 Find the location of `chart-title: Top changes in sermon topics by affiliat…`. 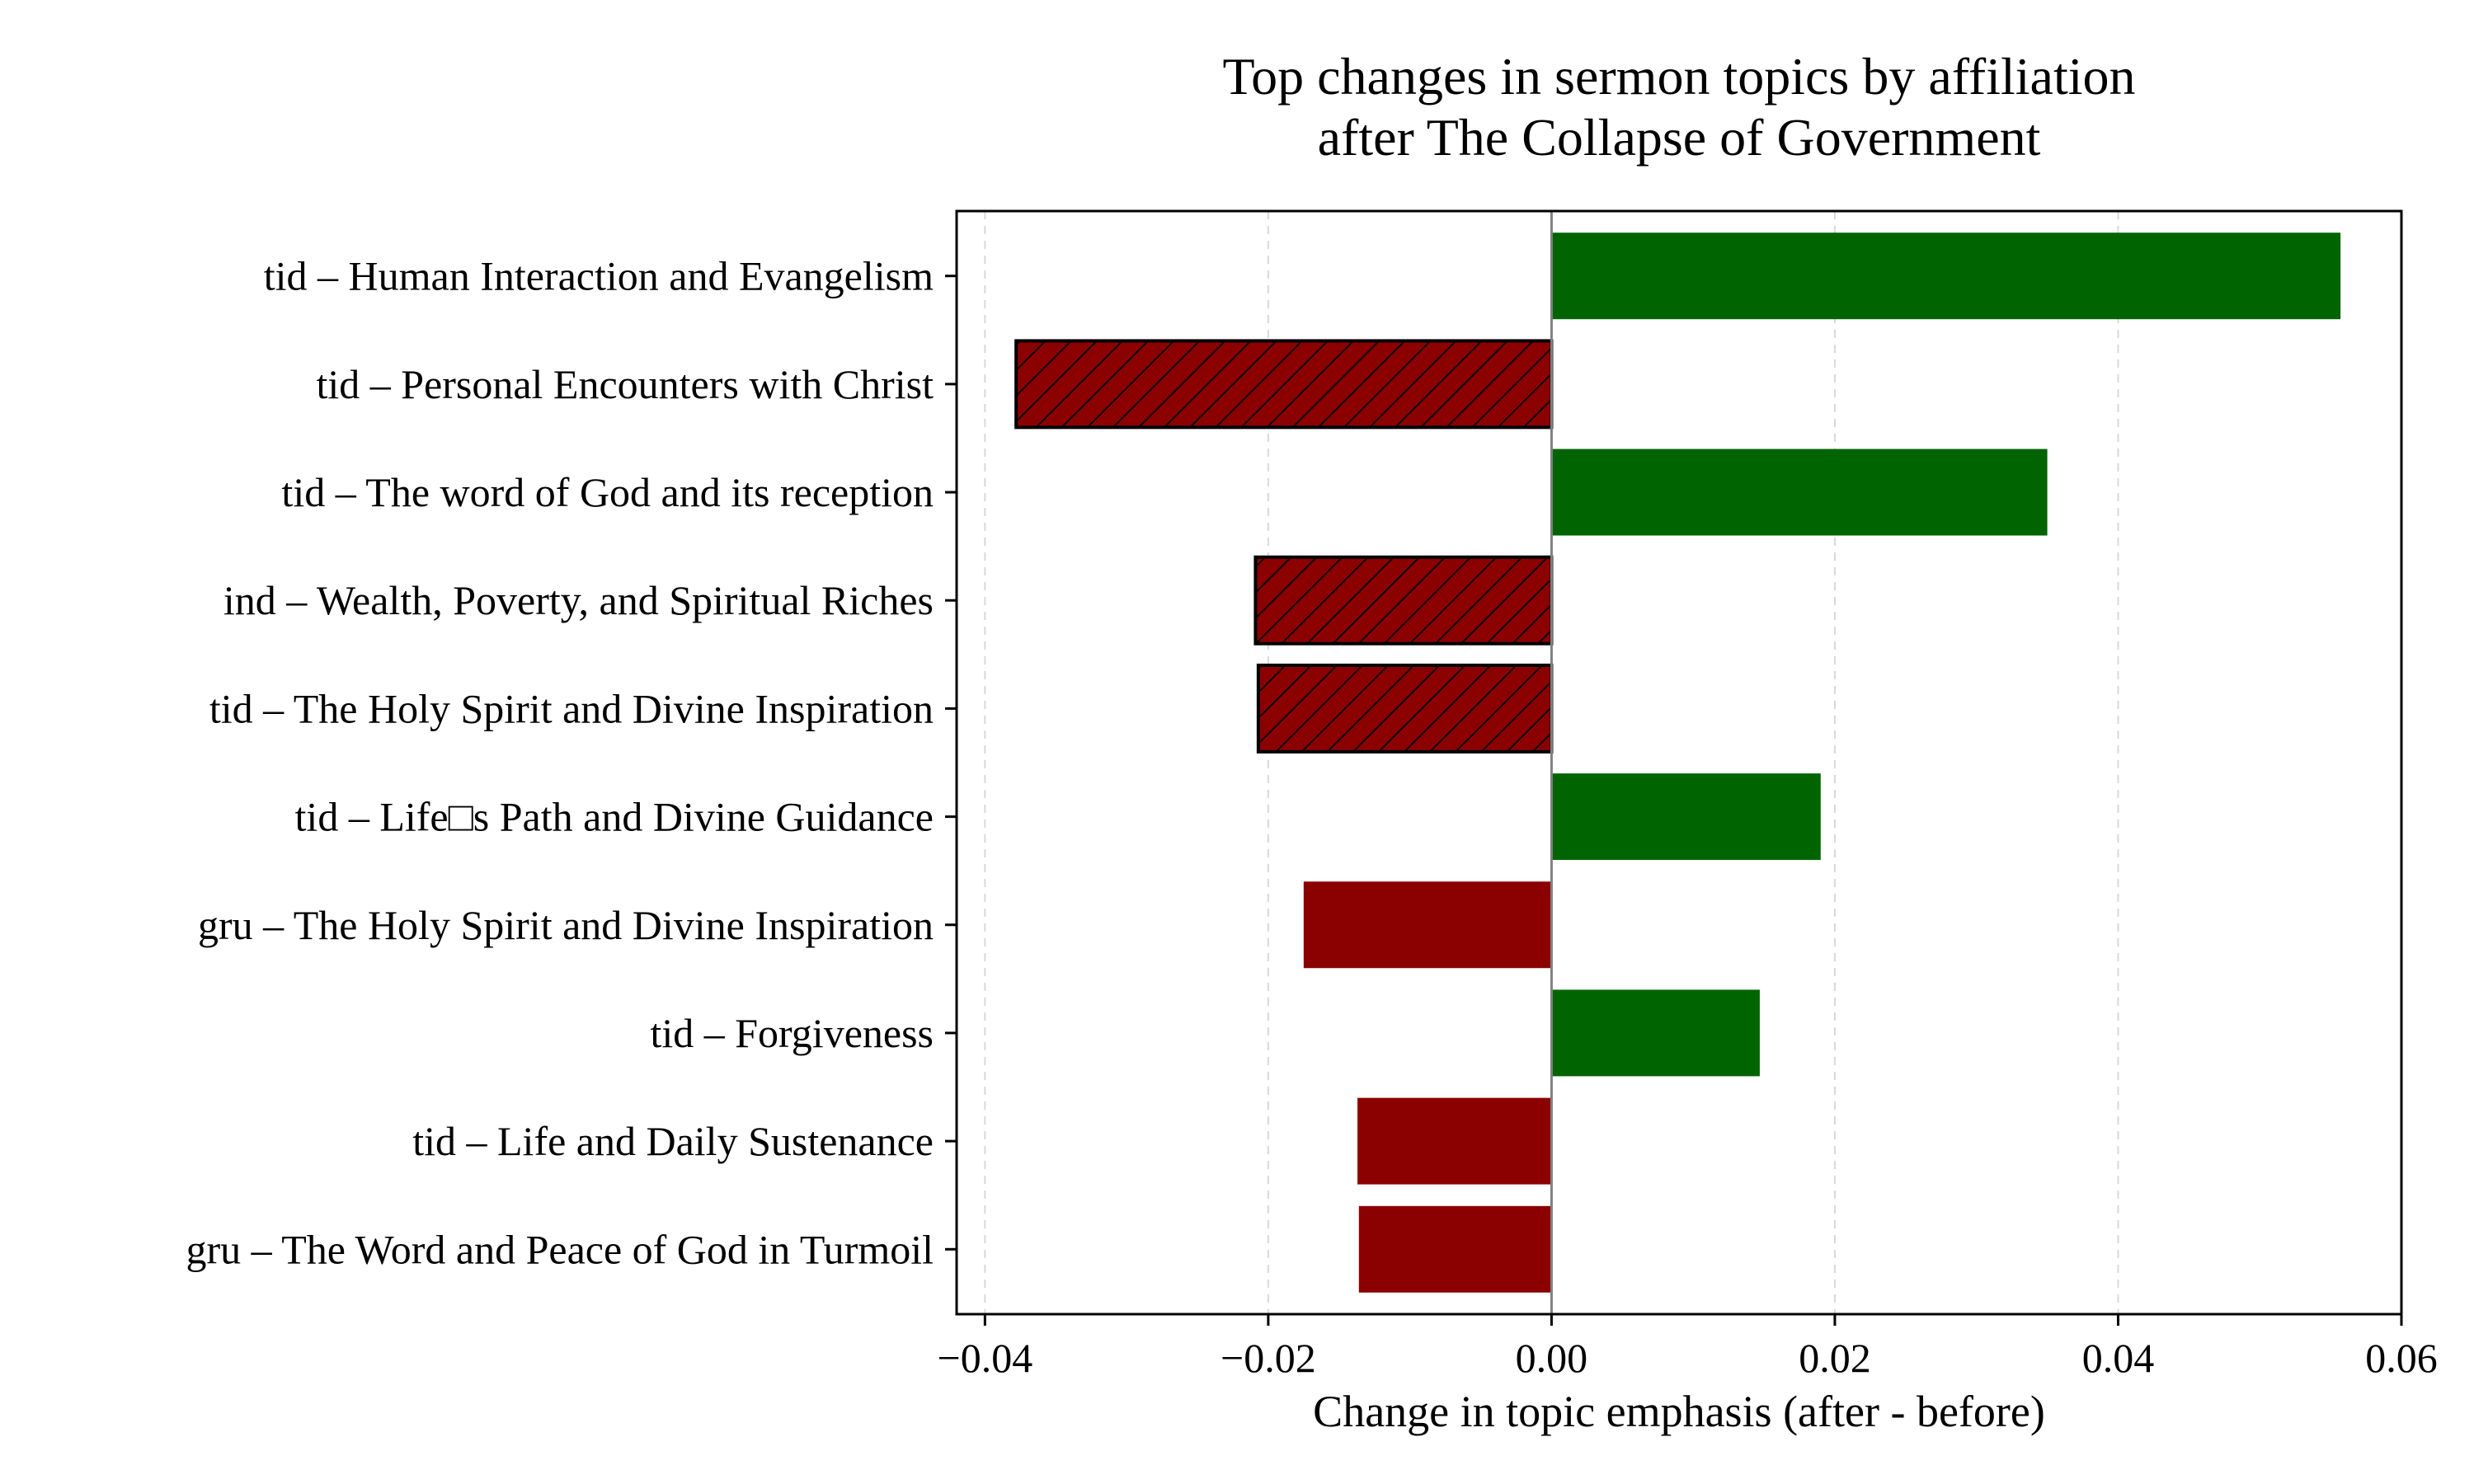

chart-title: Top changes in sermon topics by affiliat… is located at coordinates (1679, 107).